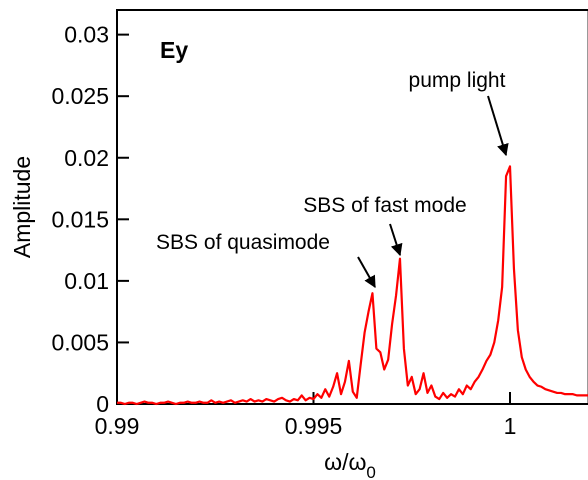  Describe the element at coordinates (80, 219) in the screenshot. I see `y-tick-label: 0.015` at that location.